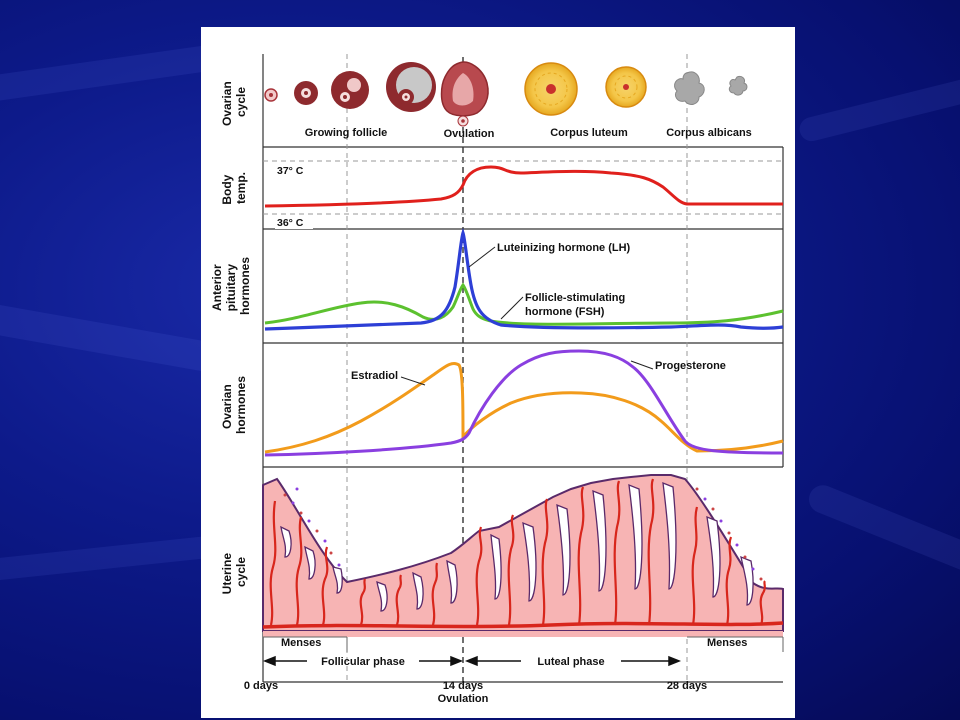 The height and width of the screenshot is (720, 960). What do you see at coordinates (523, 534) in the screenshot?
I see `menstrual-debris` at bounding box center [523, 534].